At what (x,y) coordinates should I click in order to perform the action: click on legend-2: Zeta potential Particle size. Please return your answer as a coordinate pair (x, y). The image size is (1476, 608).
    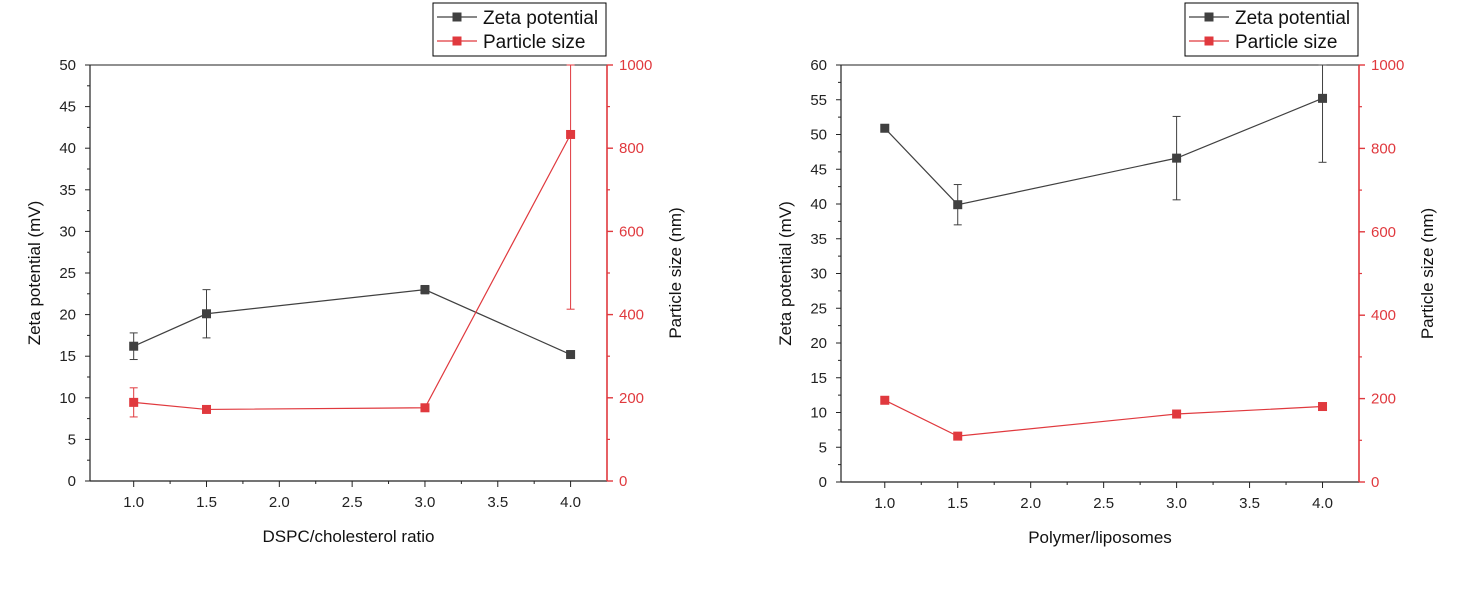
    Looking at the image, I should click on (1271, 29).